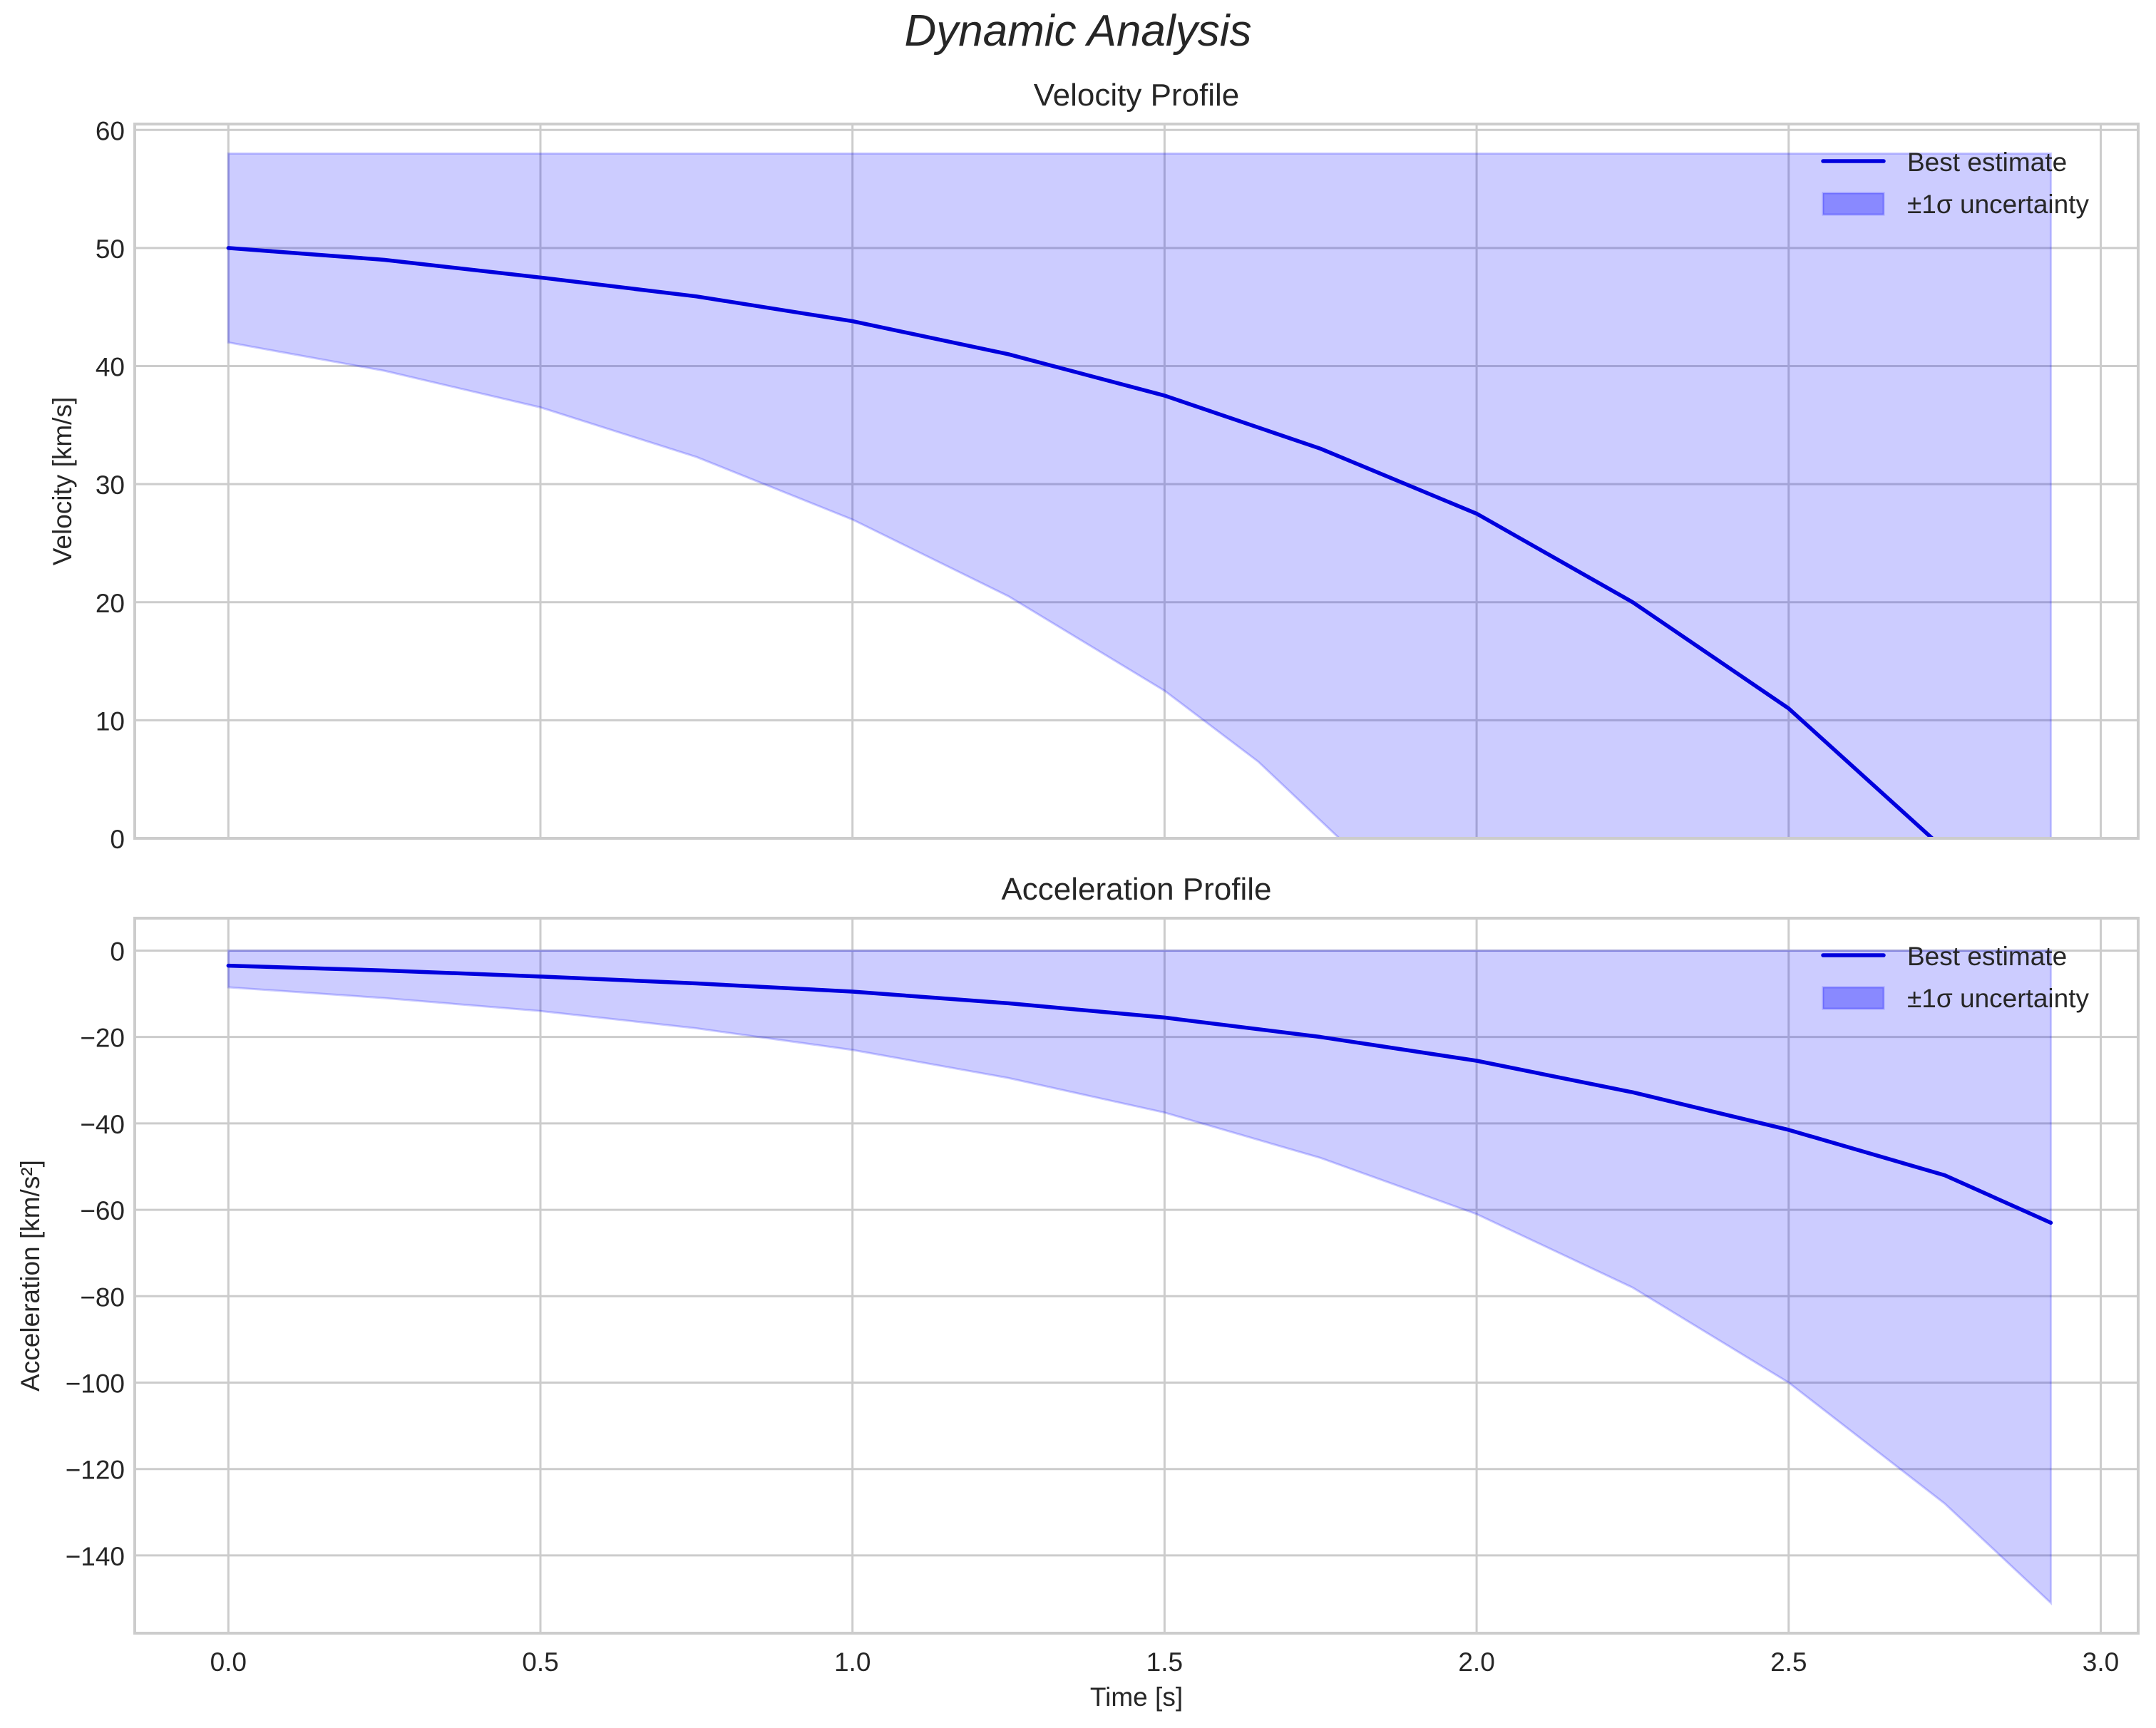  What do you see at coordinates (110, 249) in the screenshot?
I see `y-tick-label: 50` at bounding box center [110, 249].